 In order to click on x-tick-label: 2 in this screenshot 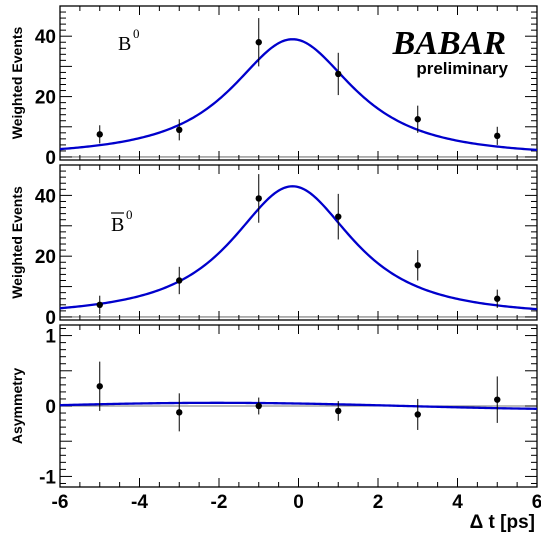, I will do `click(378, 502)`.